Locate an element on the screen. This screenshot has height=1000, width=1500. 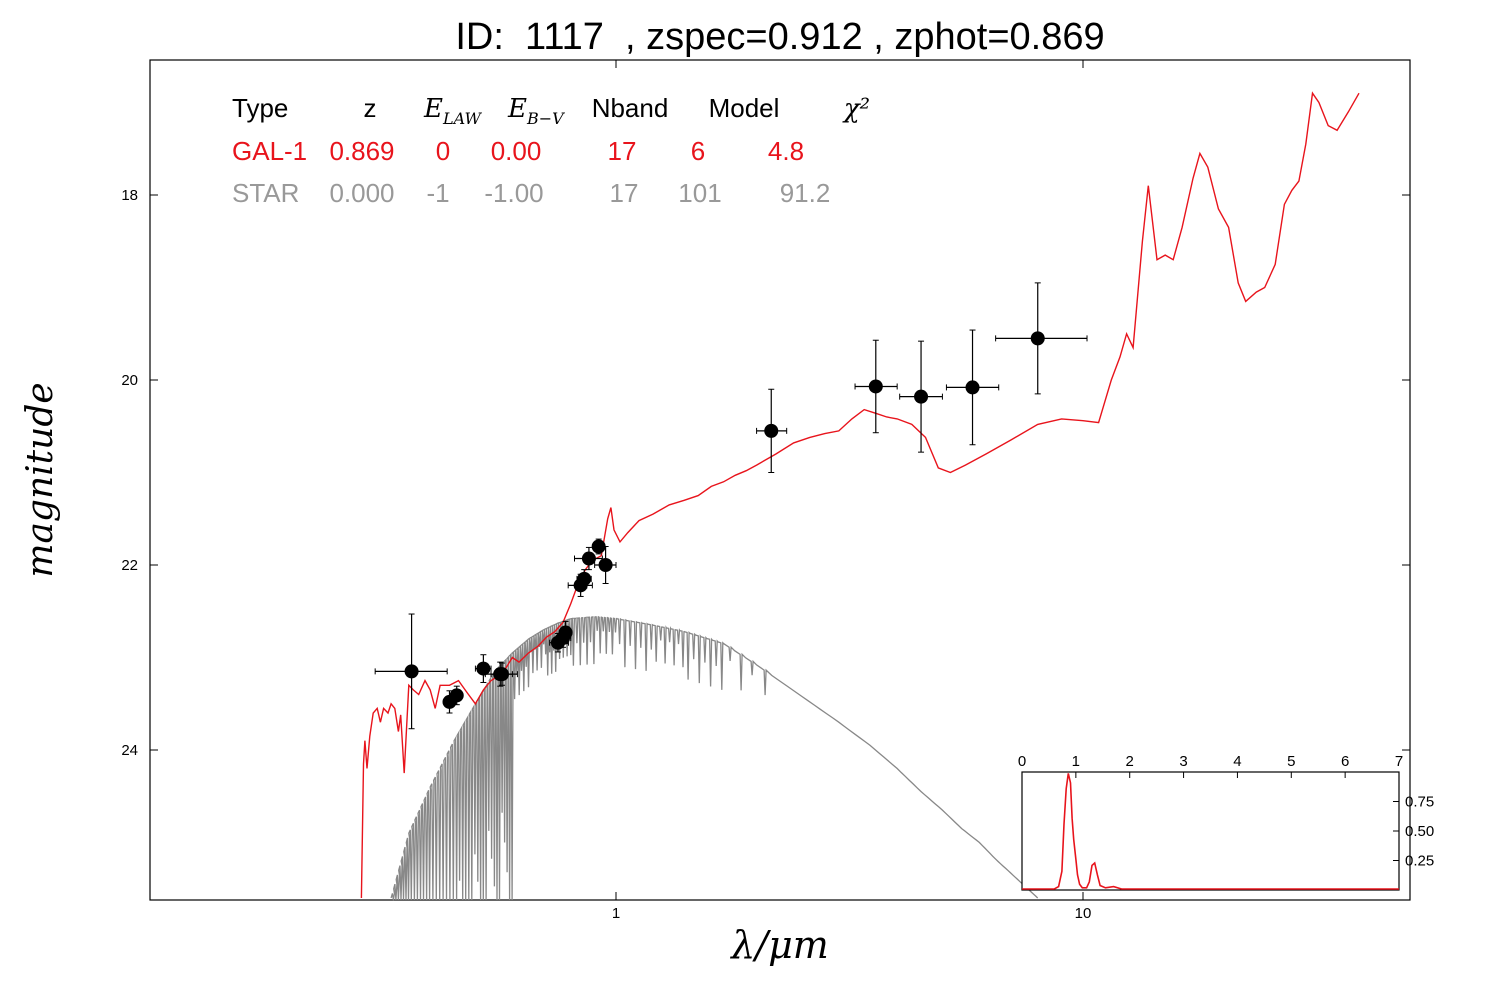
table-cell: GAL-1 is located at coordinates (269, 151).